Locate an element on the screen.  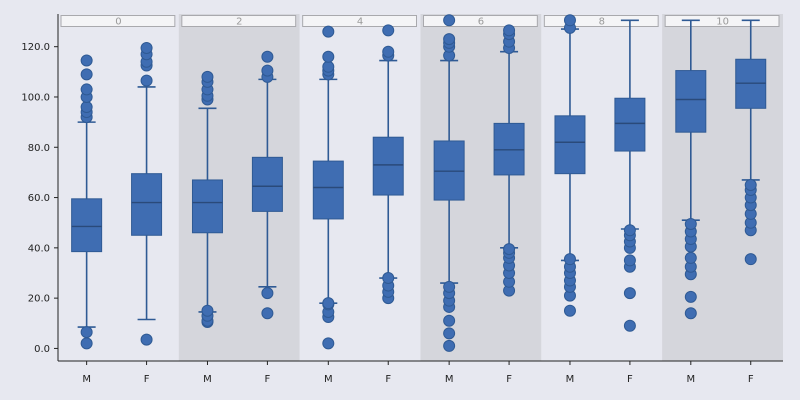
facet-label: 0 is located at coordinates (118, 22).